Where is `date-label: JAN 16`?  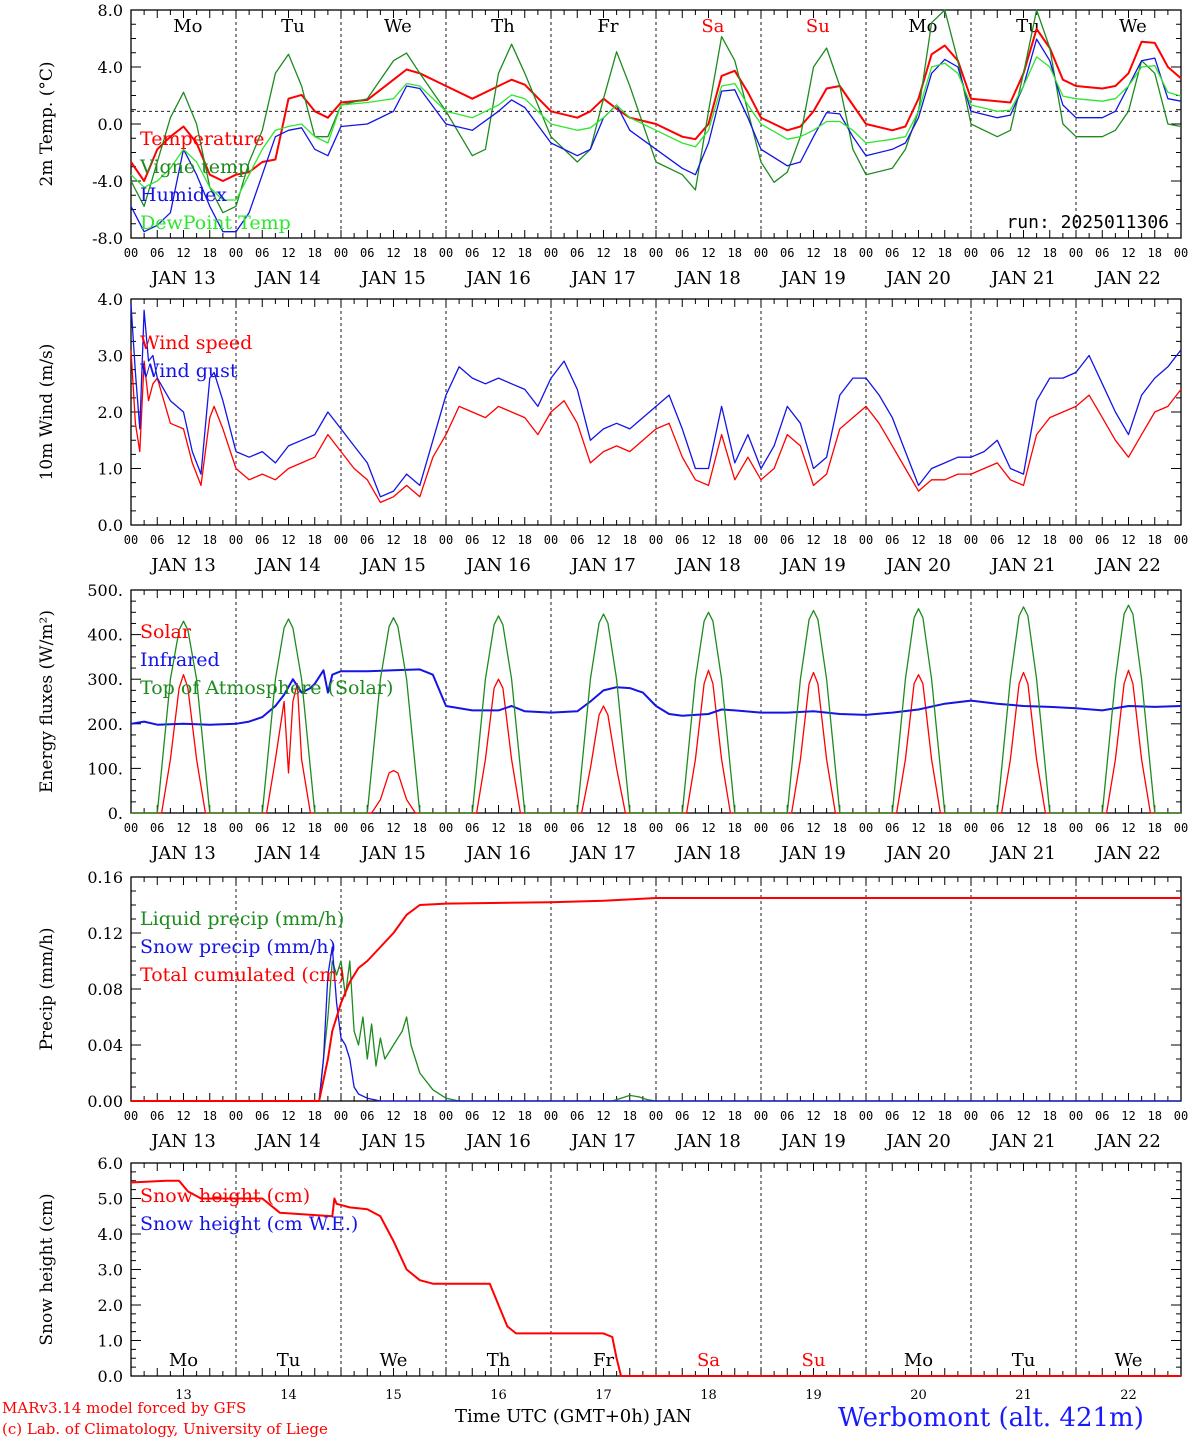 date-label: JAN 16 is located at coordinates (497, 1141).